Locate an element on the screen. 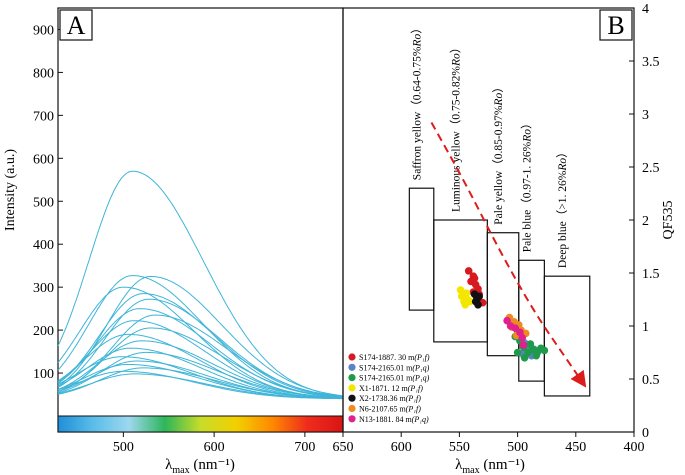  scatter-points is located at coordinates (502, 314).